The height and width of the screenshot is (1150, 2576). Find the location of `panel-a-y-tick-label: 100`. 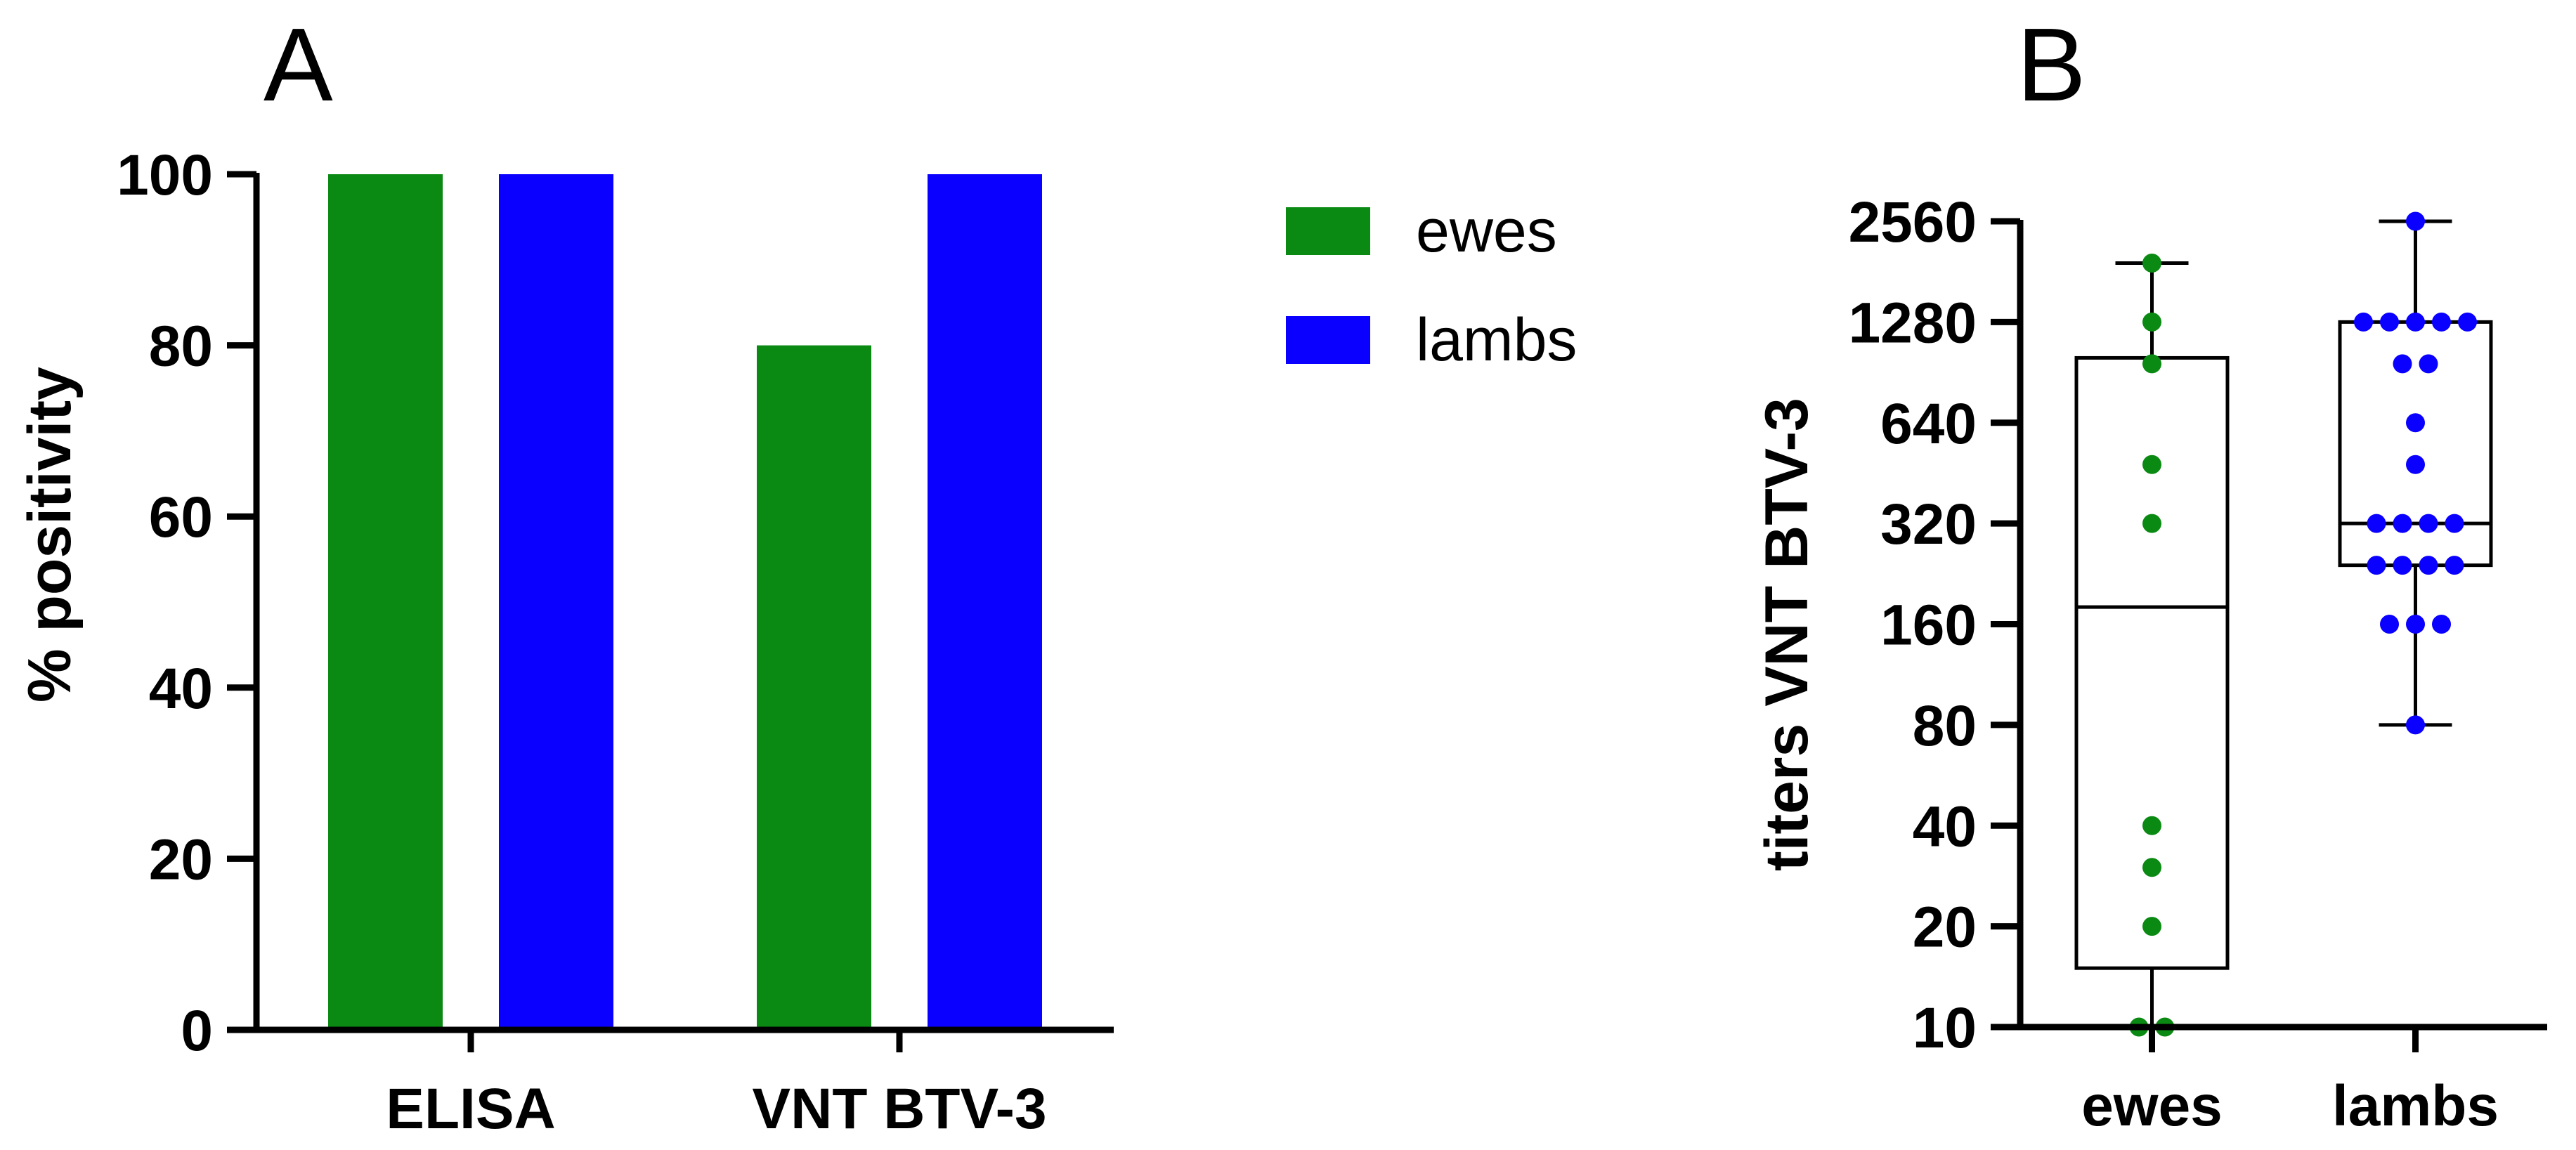

panel-a-y-tick-label: 100 is located at coordinates (165, 175).